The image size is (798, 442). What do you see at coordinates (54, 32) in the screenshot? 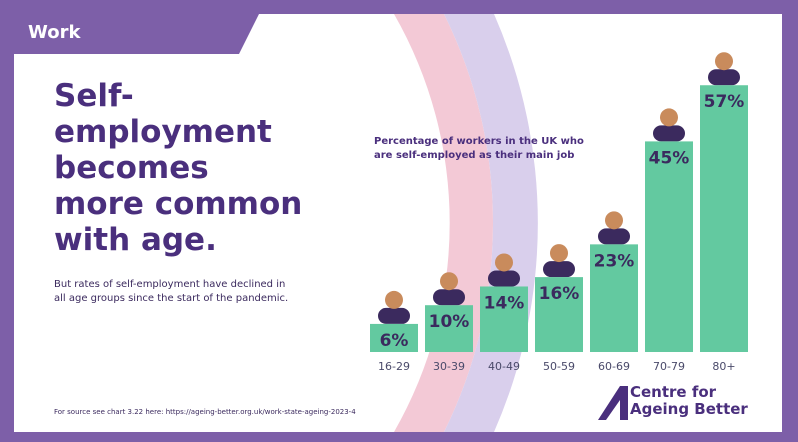
I see `tab-label: Work` at bounding box center [54, 32].